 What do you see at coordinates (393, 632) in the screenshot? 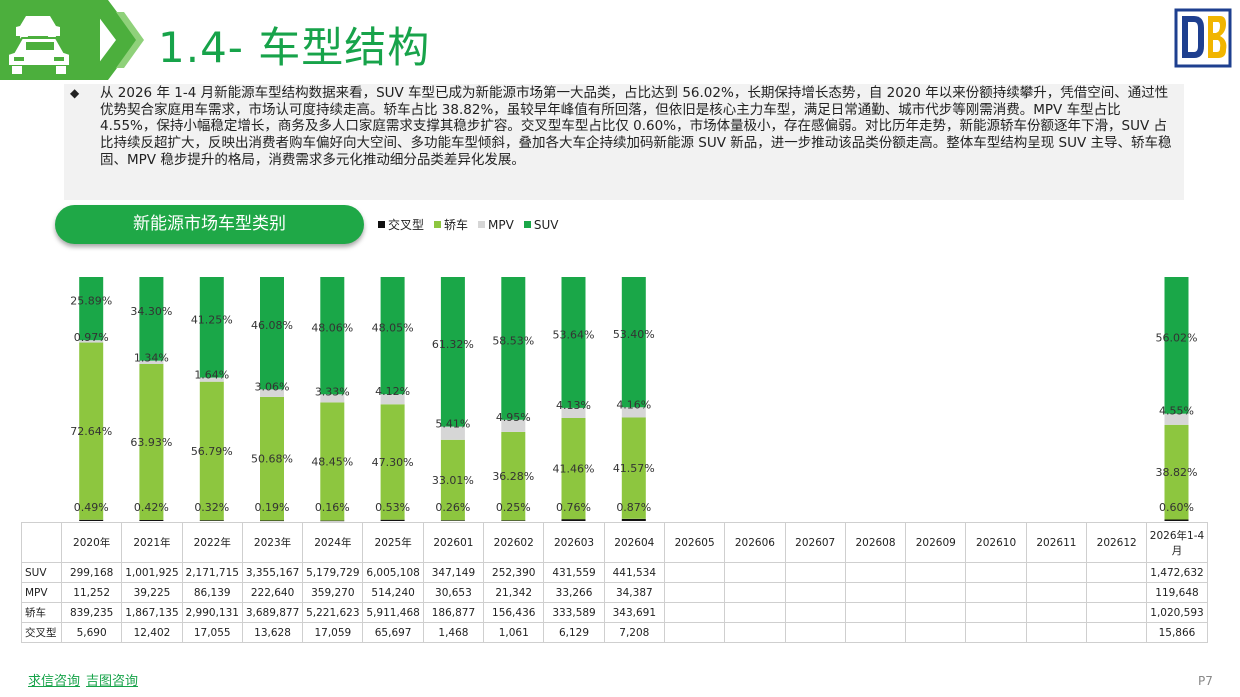
I see `table-cell: 65,697` at bounding box center [393, 632].